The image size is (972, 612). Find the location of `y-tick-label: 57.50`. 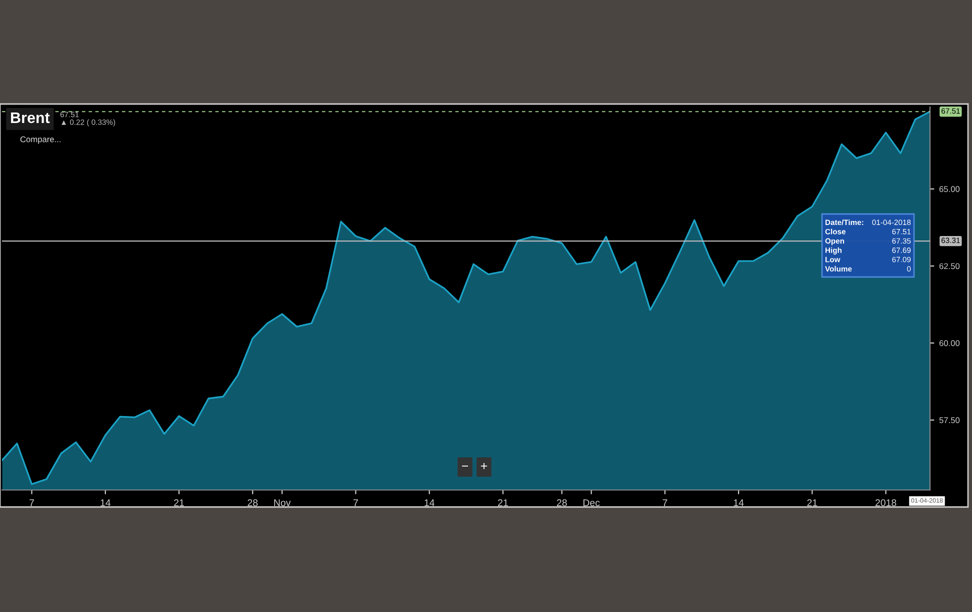

y-tick-label: 57.50 is located at coordinates (949, 420).